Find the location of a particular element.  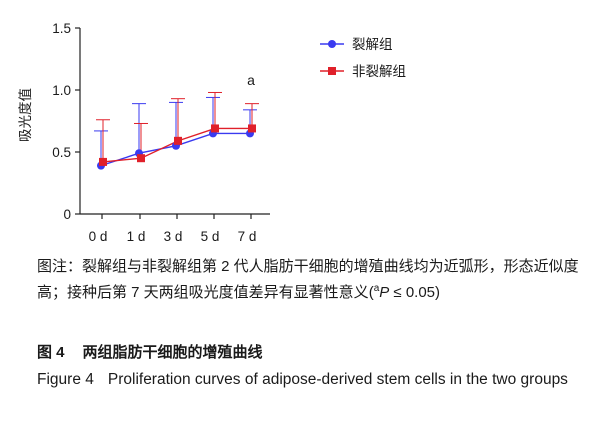

significance-label: a is located at coordinates (251, 80).